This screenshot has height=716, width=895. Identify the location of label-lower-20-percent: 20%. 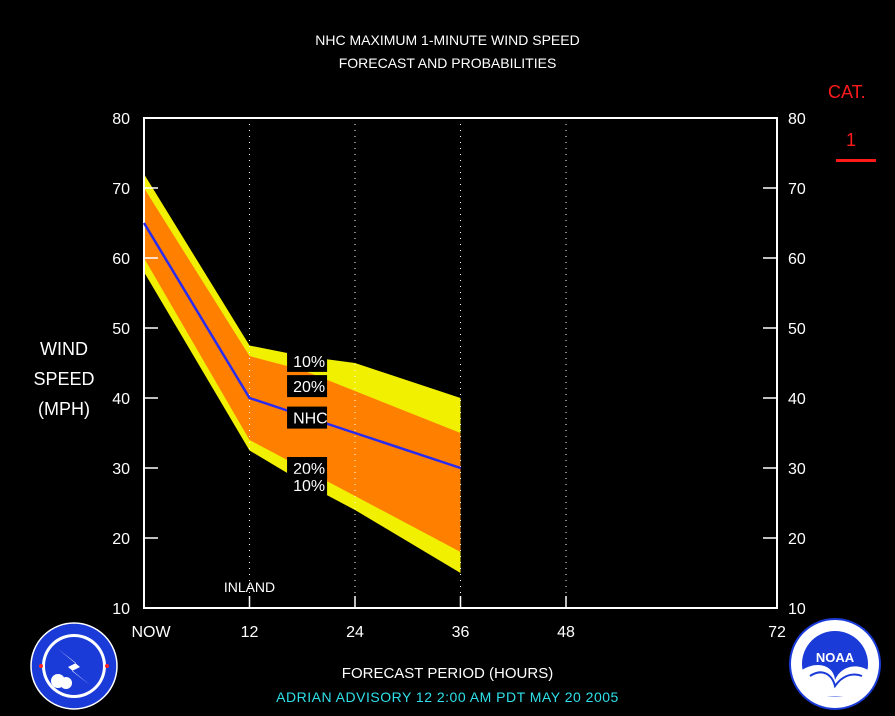
(309, 469).